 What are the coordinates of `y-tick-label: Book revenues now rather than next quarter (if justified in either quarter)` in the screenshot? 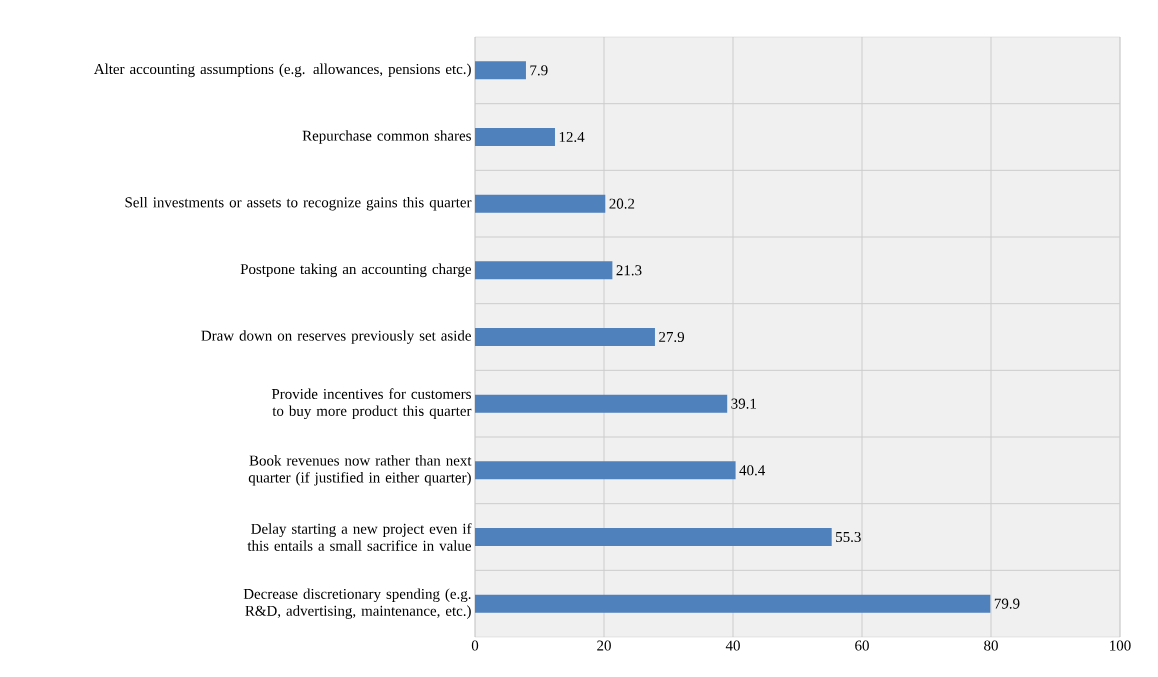 It's located at (360, 470).